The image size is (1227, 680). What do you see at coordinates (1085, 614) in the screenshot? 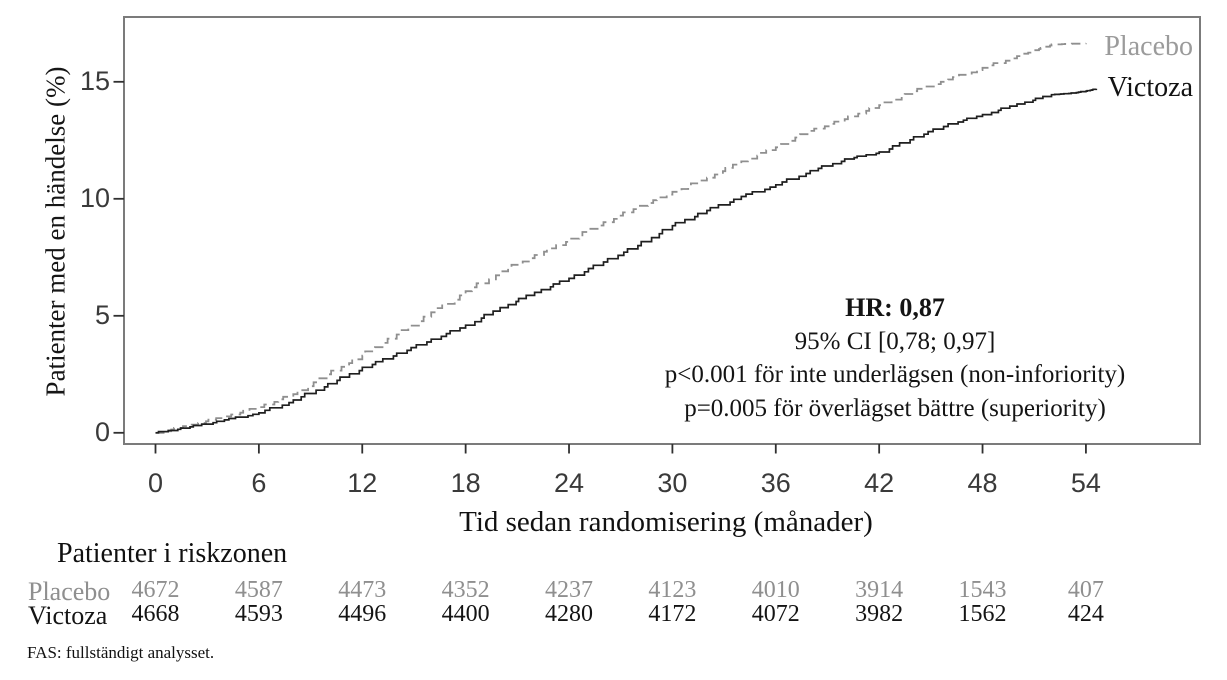
I see `risk-count-victoza-m54: 424` at bounding box center [1085, 614].